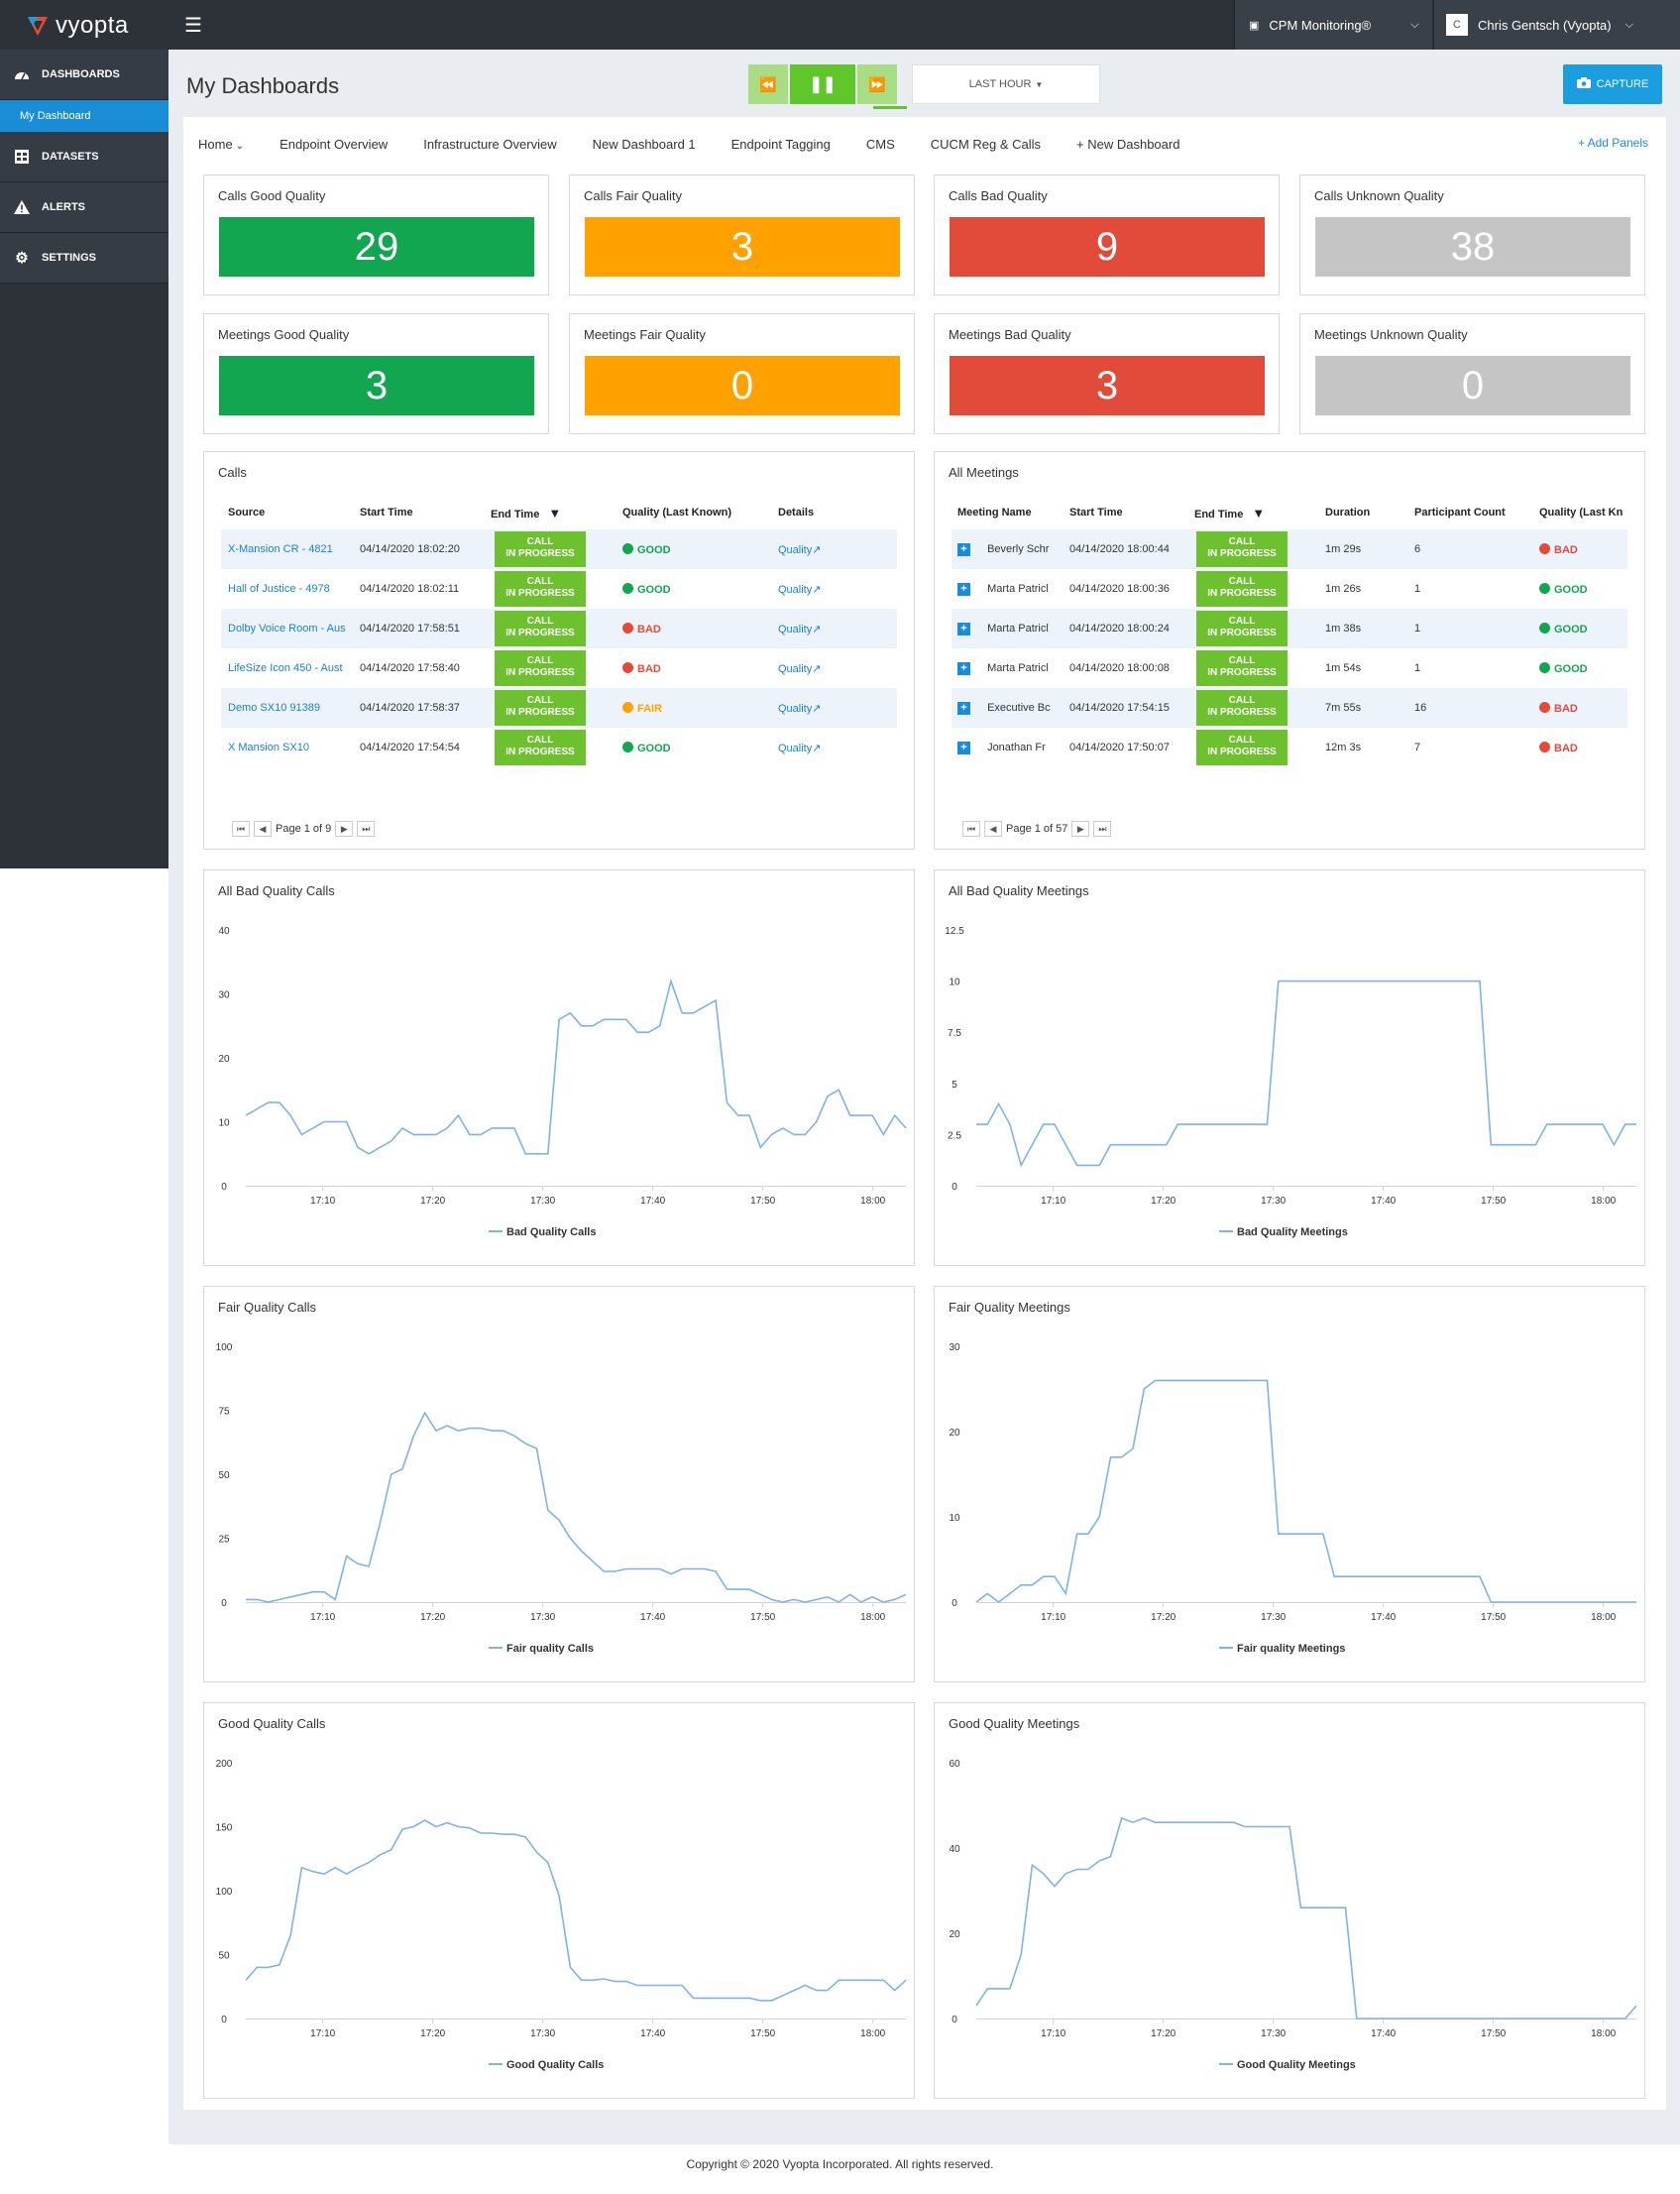  What do you see at coordinates (676, 513) in the screenshot?
I see `column-header-quality: Quality (Last Known)` at bounding box center [676, 513].